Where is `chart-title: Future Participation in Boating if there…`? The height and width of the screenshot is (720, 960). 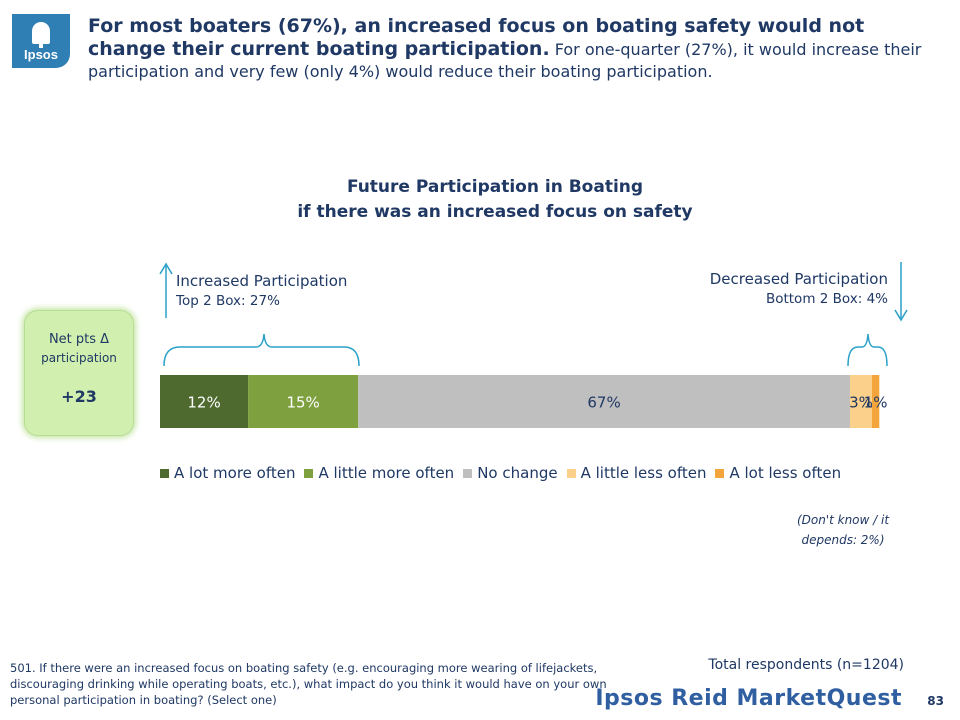
chart-title: Future Participation in Boating if there… is located at coordinates (495, 200).